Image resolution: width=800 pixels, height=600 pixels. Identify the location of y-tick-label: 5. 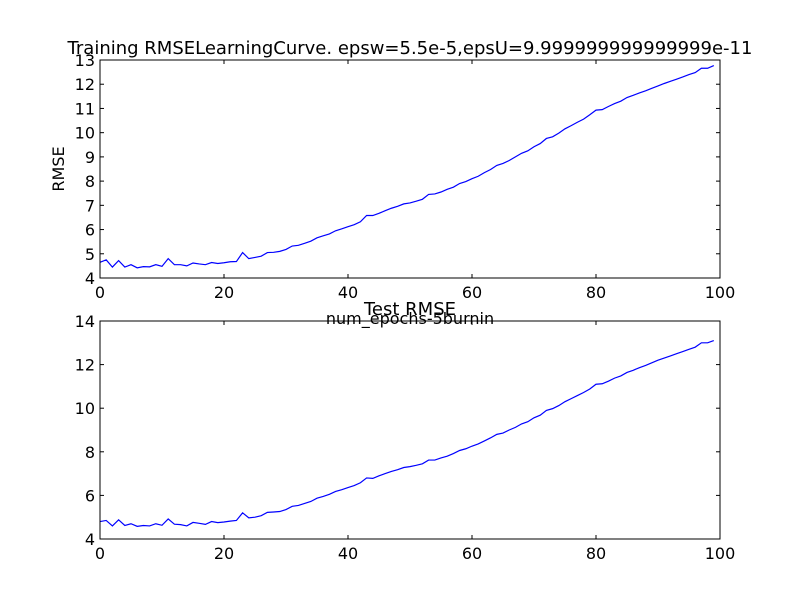
(90, 254).